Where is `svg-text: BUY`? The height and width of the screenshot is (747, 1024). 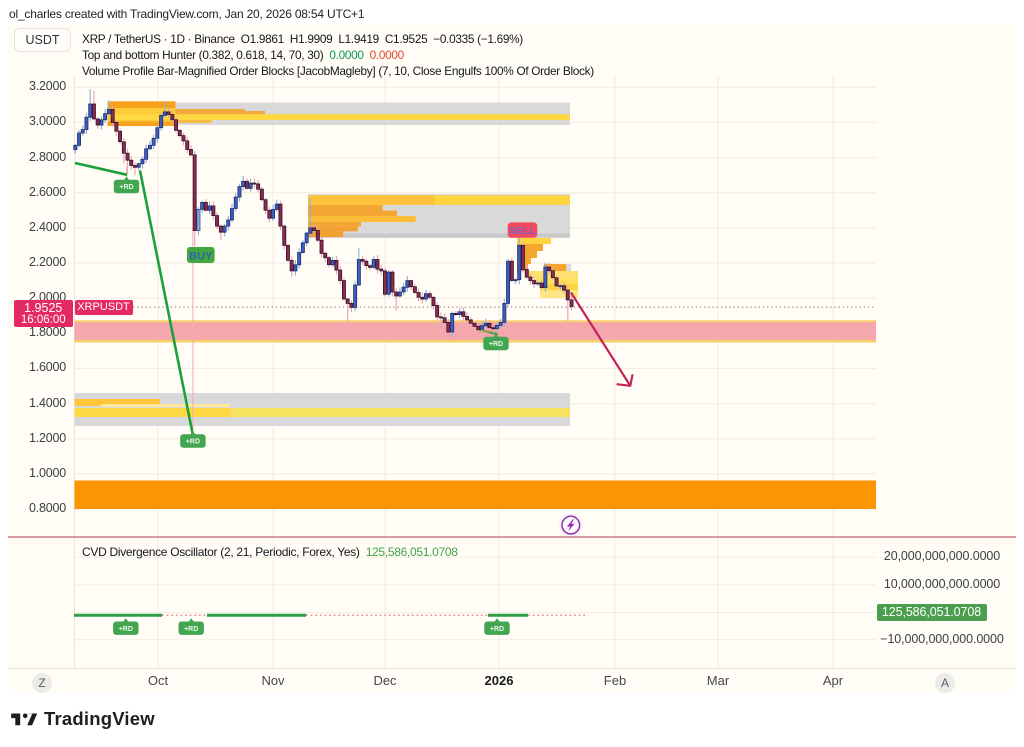 svg-text: BUY is located at coordinates (201, 256).